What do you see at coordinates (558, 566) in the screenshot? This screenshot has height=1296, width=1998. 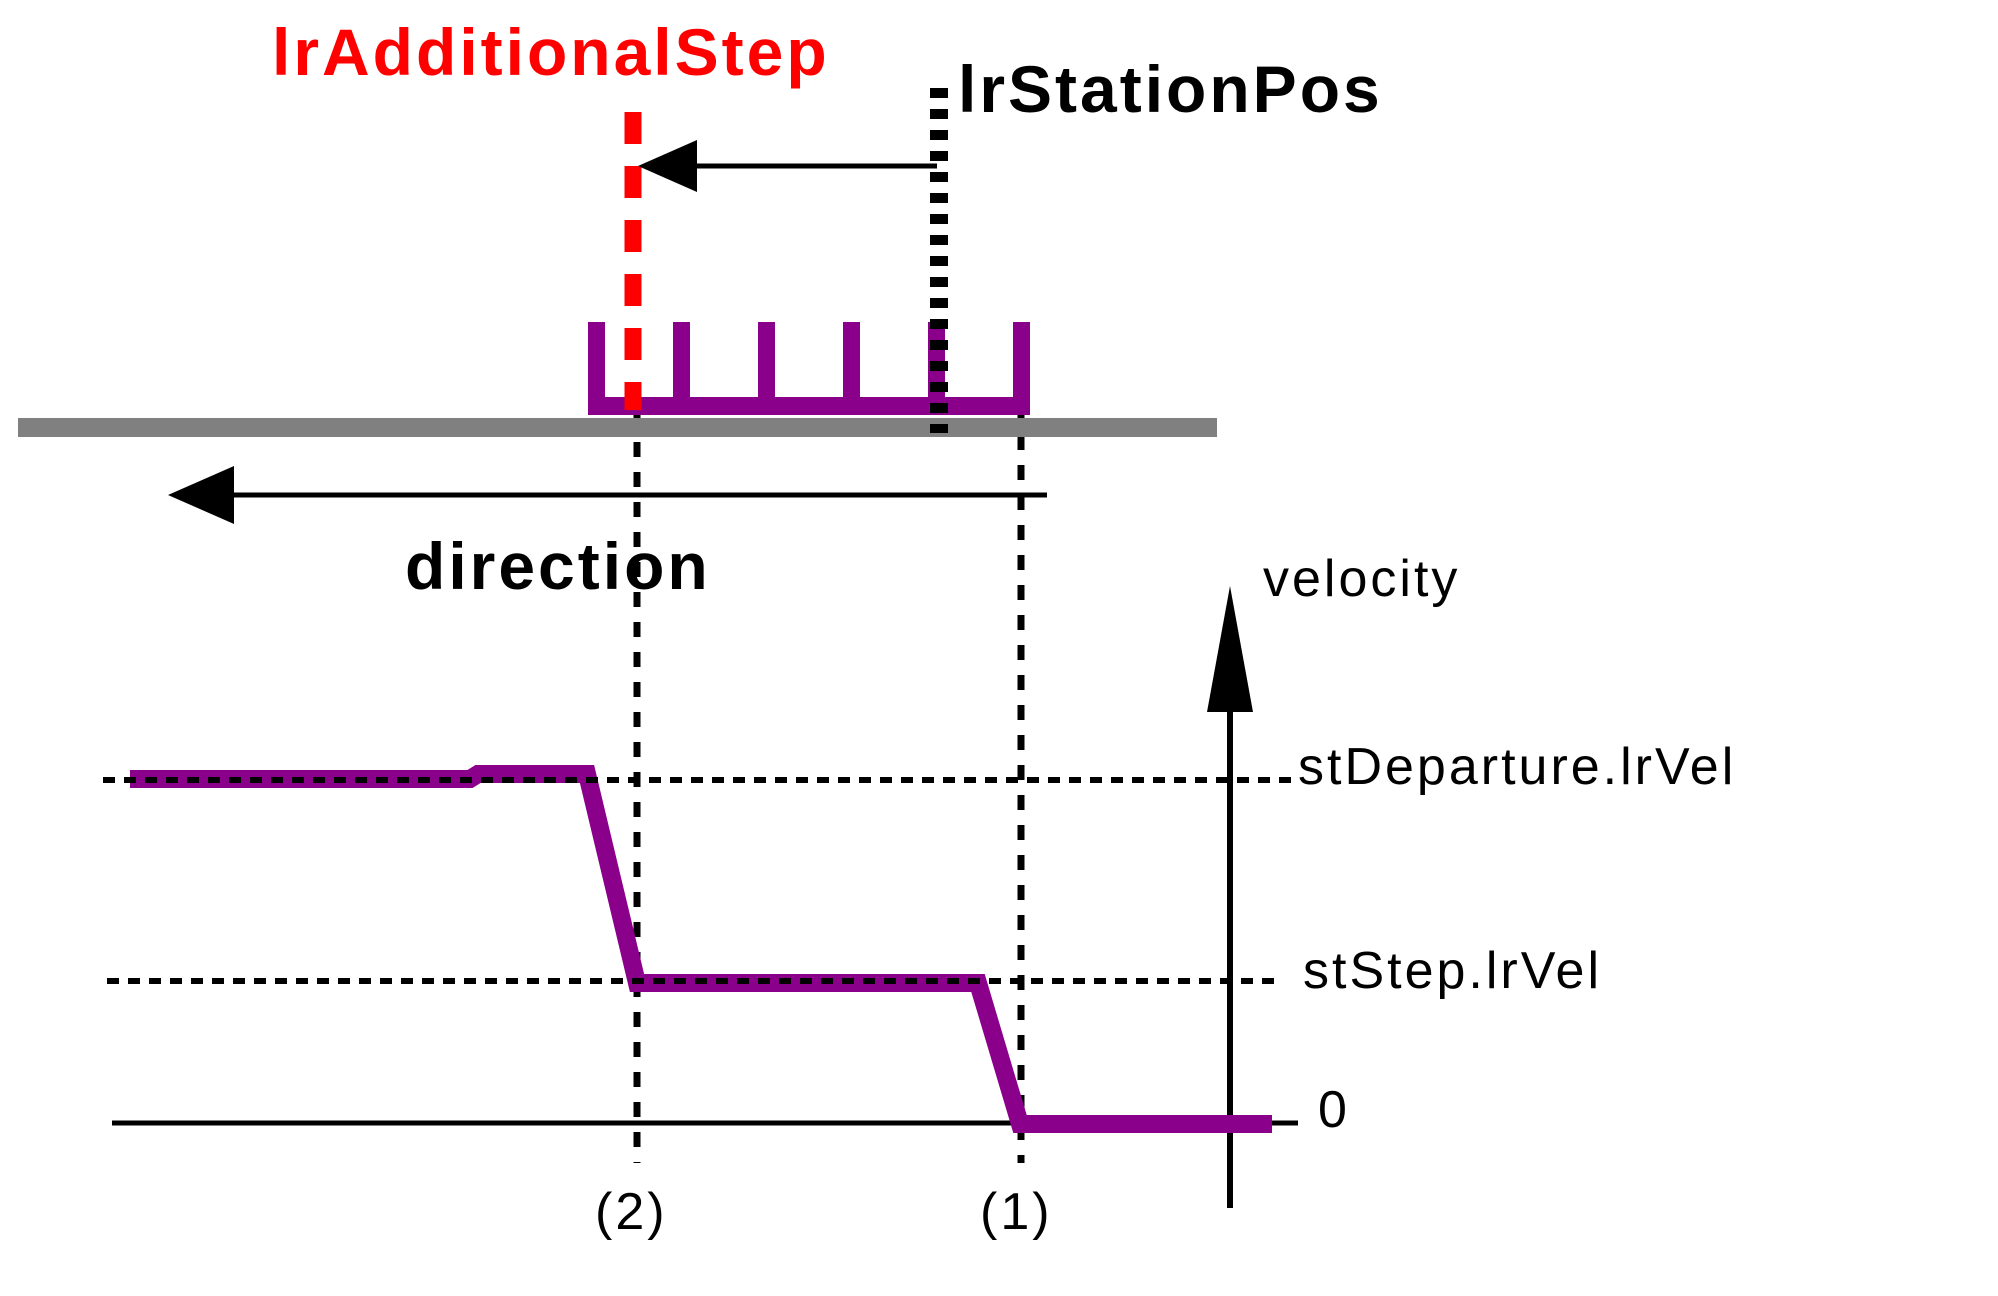 I see `direction-label: direction` at bounding box center [558, 566].